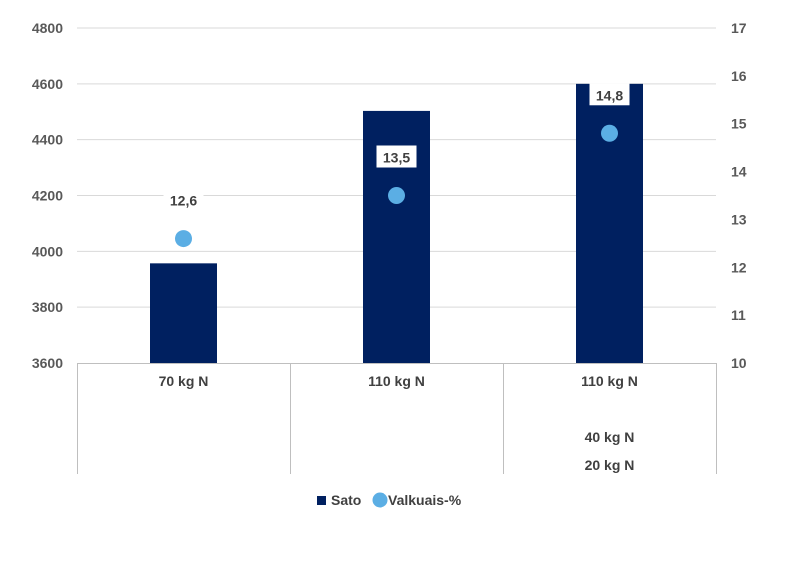 The image size is (801, 561). Describe the element at coordinates (183, 313) in the screenshot. I see `bar` at that location.